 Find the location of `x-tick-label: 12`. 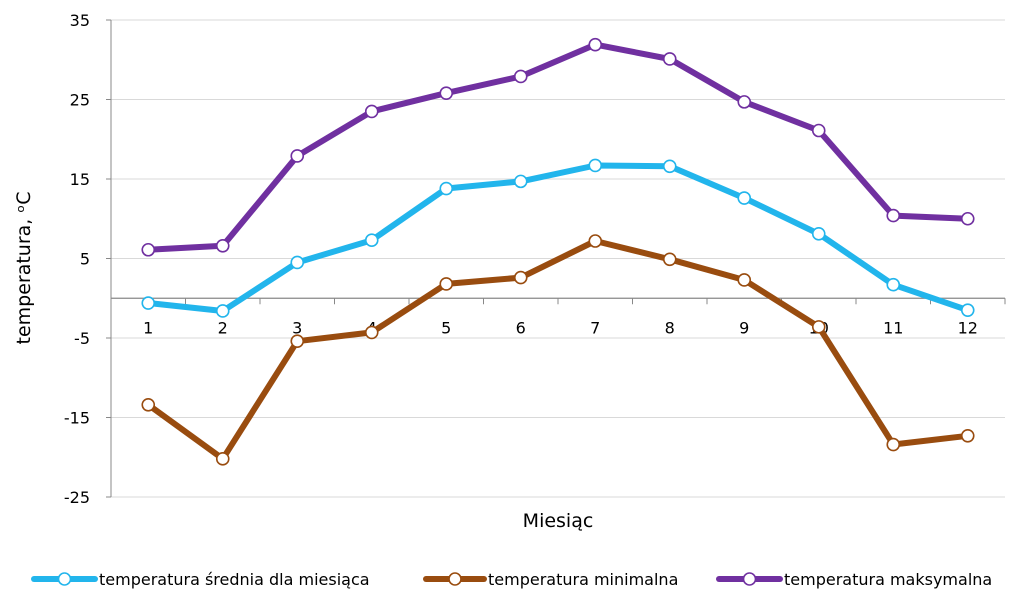

x-tick-label: 12 is located at coordinates (968, 327).